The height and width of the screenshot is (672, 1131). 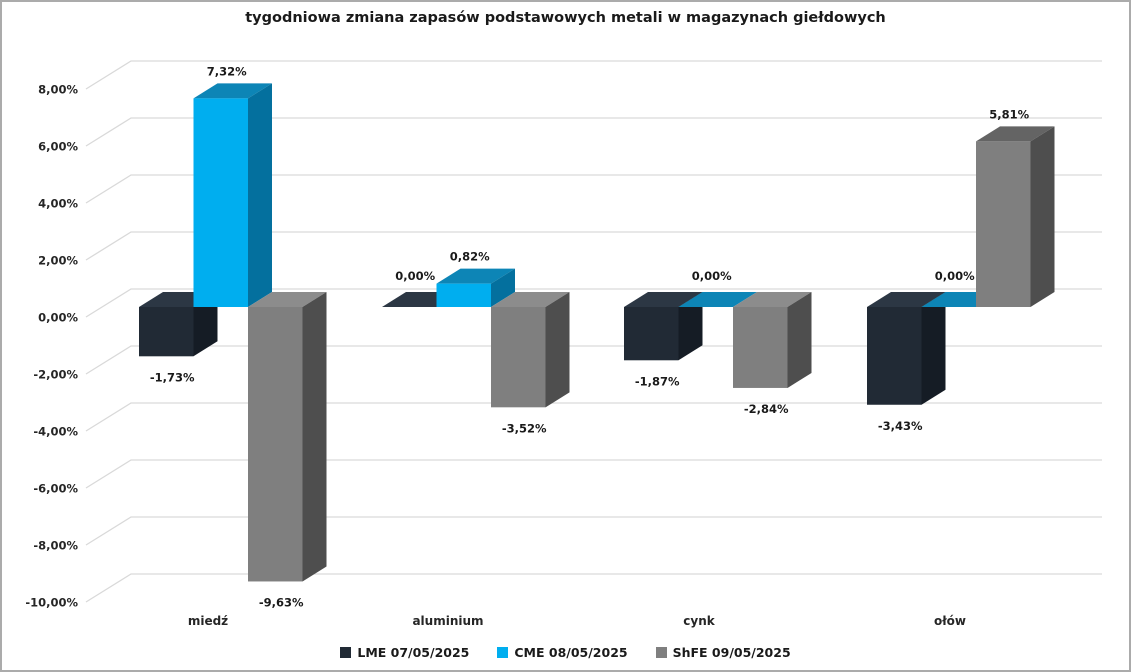 I want to click on legend-series-label: LME 07/05/2025, so click(x=413, y=652).